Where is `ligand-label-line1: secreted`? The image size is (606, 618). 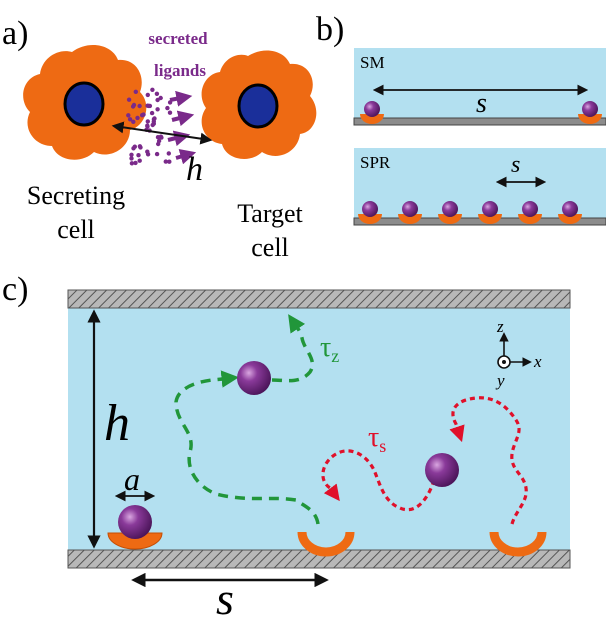
ligand-label-line1: secreted is located at coordinates (178, 38).